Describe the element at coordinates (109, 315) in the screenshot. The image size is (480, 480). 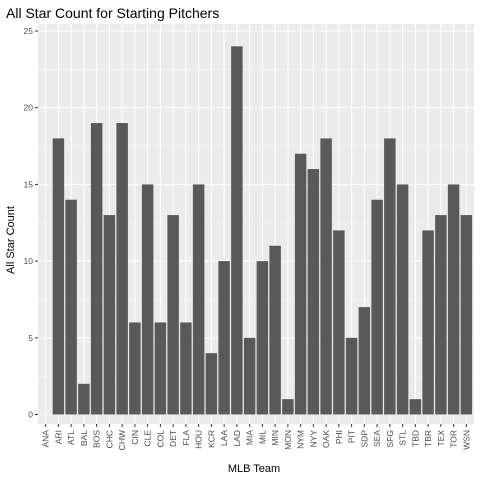
I see `bar-chc` at that location.